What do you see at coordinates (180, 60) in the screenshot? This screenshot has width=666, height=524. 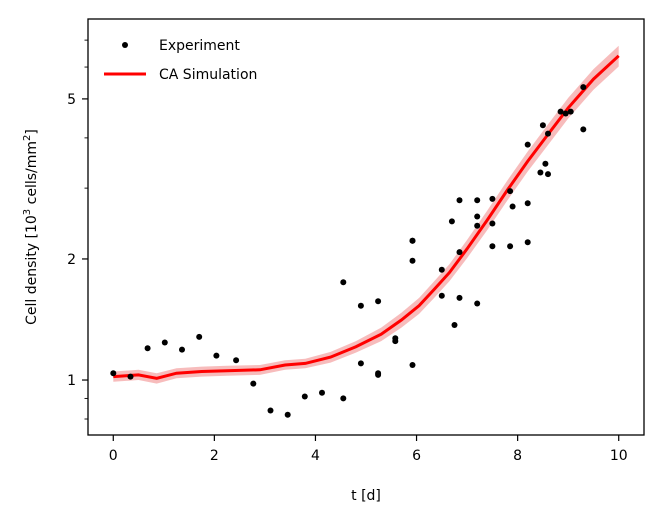 I see `legend: Experiment CA Simulation` at bounding box center [180, 60].